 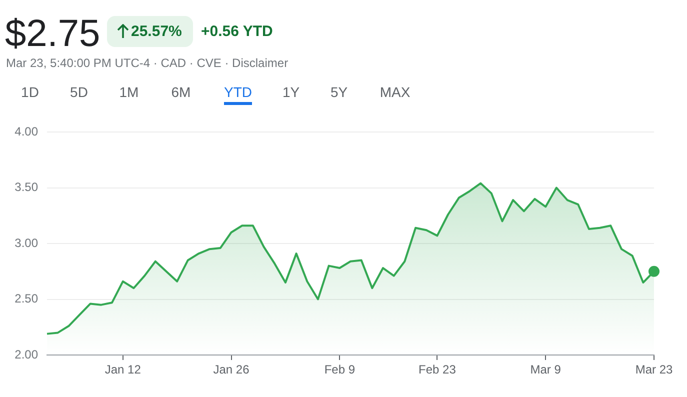 What do you see at coordinates (156, 31) in the screenshot?
I see `text: 25.57%` at bounding box center [156, 31].